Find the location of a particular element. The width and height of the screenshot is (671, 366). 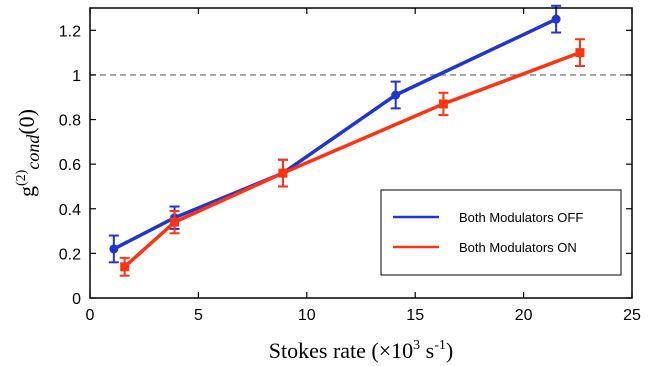

legend-label-both-modulators-on: Both Modulators ON is located at coordinates (518, 247).